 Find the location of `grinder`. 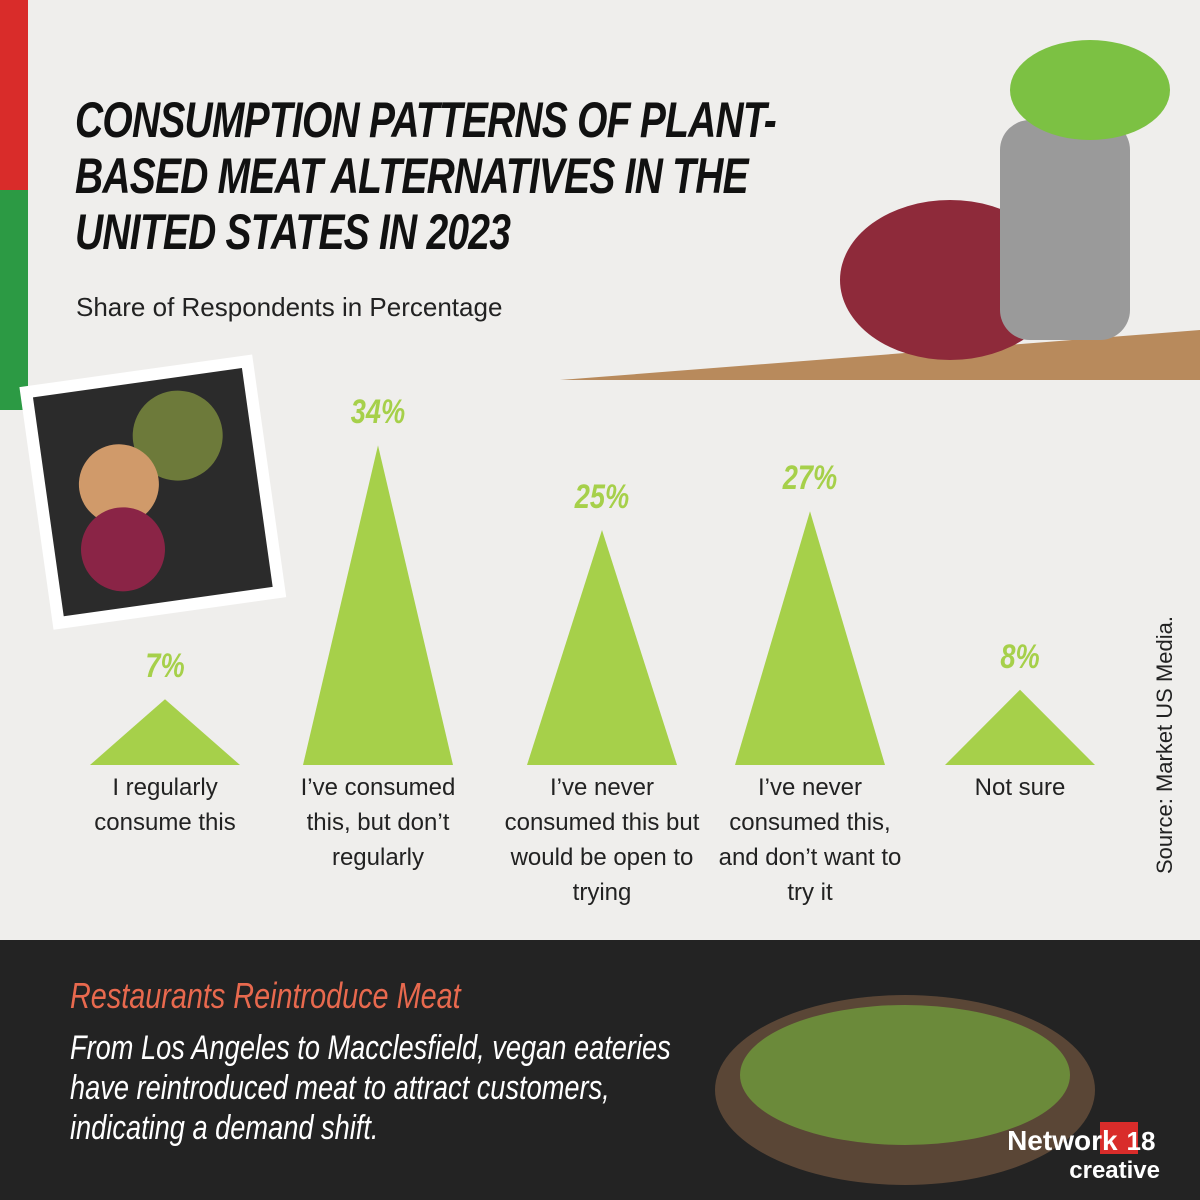

grinder is located at coordinates (1065, 230).